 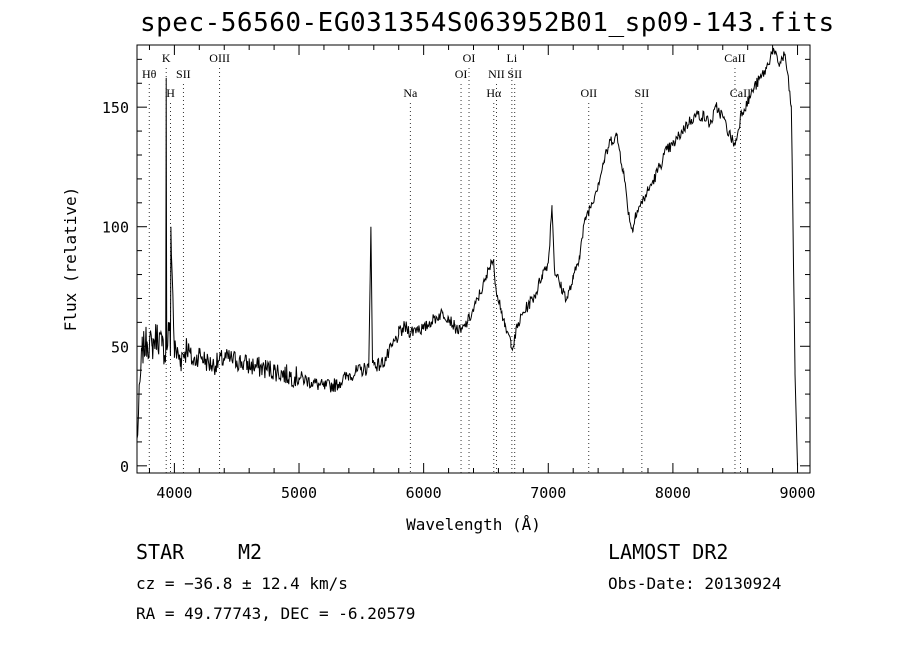 I want to click on x-tick-label: 9000, so click(x=797, y=493).